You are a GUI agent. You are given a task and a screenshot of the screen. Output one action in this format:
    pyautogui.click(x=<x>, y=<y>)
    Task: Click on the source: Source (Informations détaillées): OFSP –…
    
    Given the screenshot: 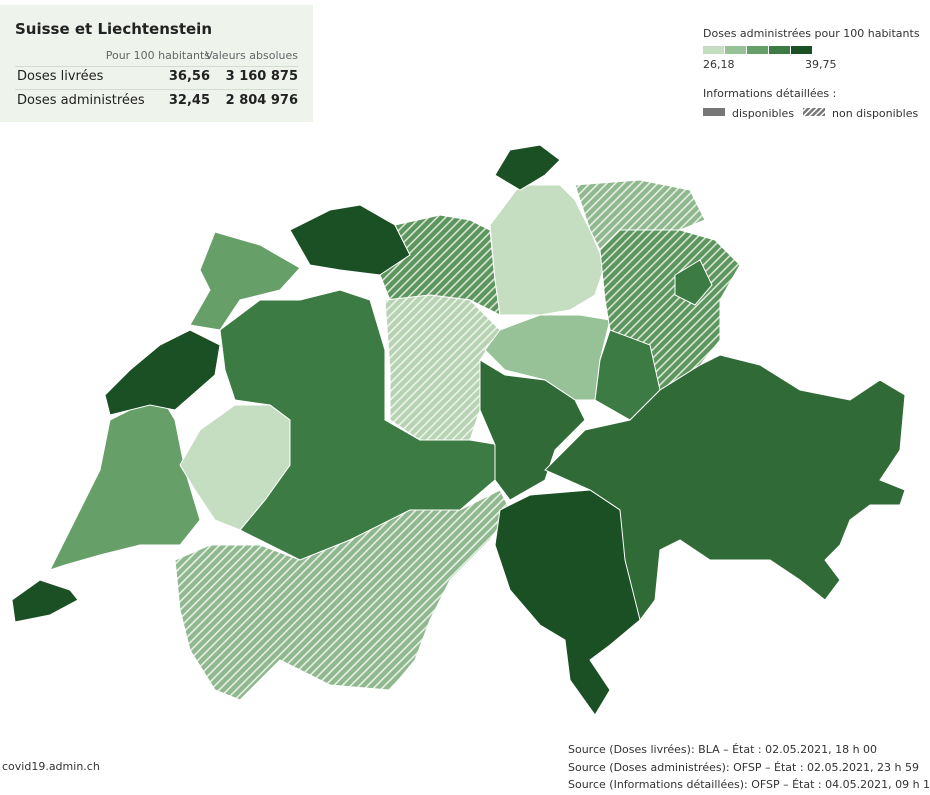 What is the action you would take?
    pyautogui.click(x=749, y=784)
    